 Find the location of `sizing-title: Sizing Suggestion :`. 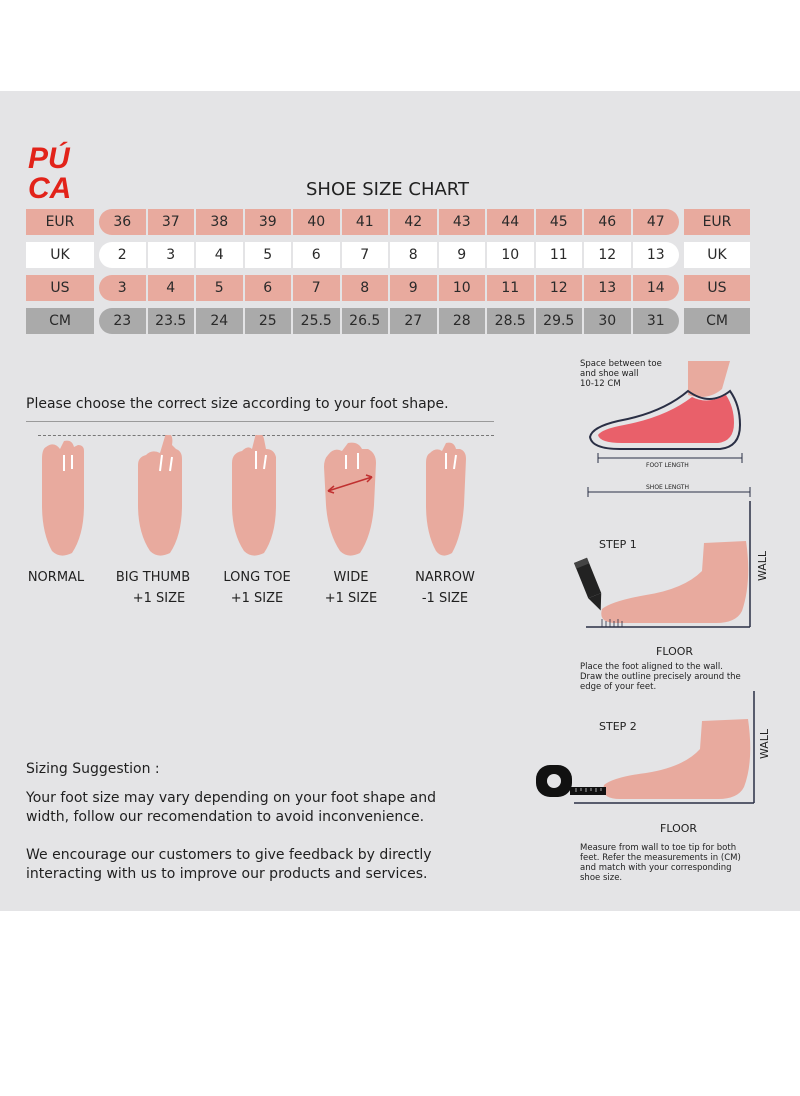

sizing-title: Sizing Suggestion : is located at coordinates (93, 769).